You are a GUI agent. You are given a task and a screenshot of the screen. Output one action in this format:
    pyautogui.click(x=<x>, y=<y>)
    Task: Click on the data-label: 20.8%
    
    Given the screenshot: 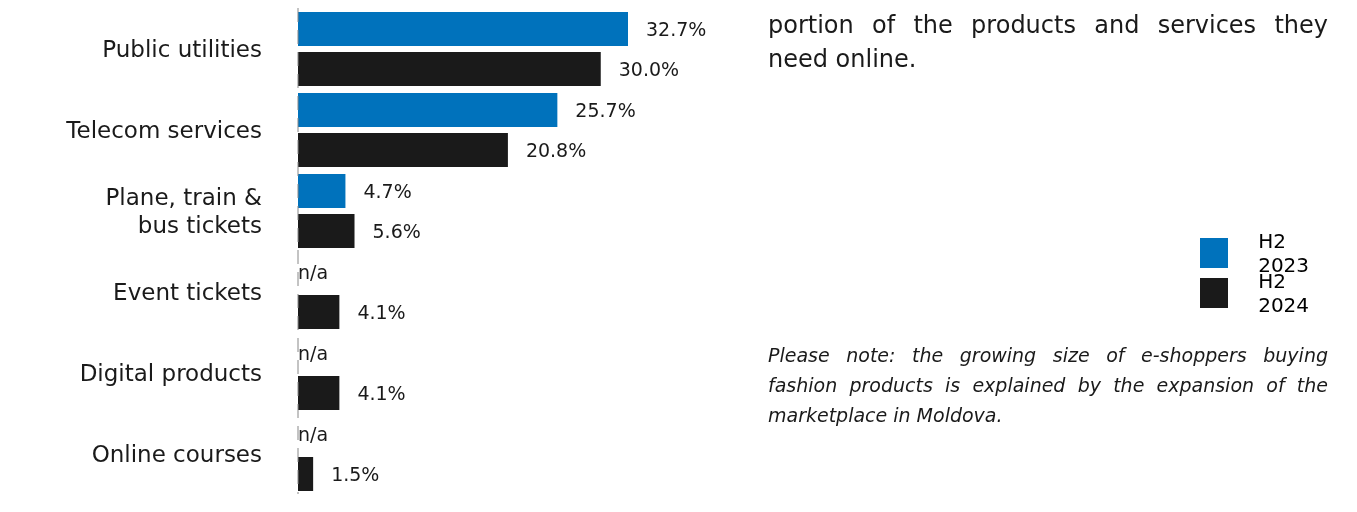 What is the action you would take?
    pyautogui.click(x=556, y=150)
    